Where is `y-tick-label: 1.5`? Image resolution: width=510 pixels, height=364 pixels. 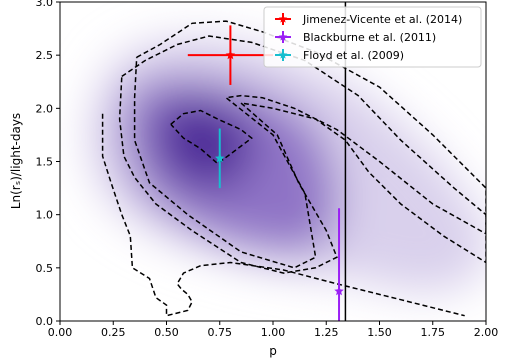 y-tick-label: 1.5 is located at coordinates (45, 162).